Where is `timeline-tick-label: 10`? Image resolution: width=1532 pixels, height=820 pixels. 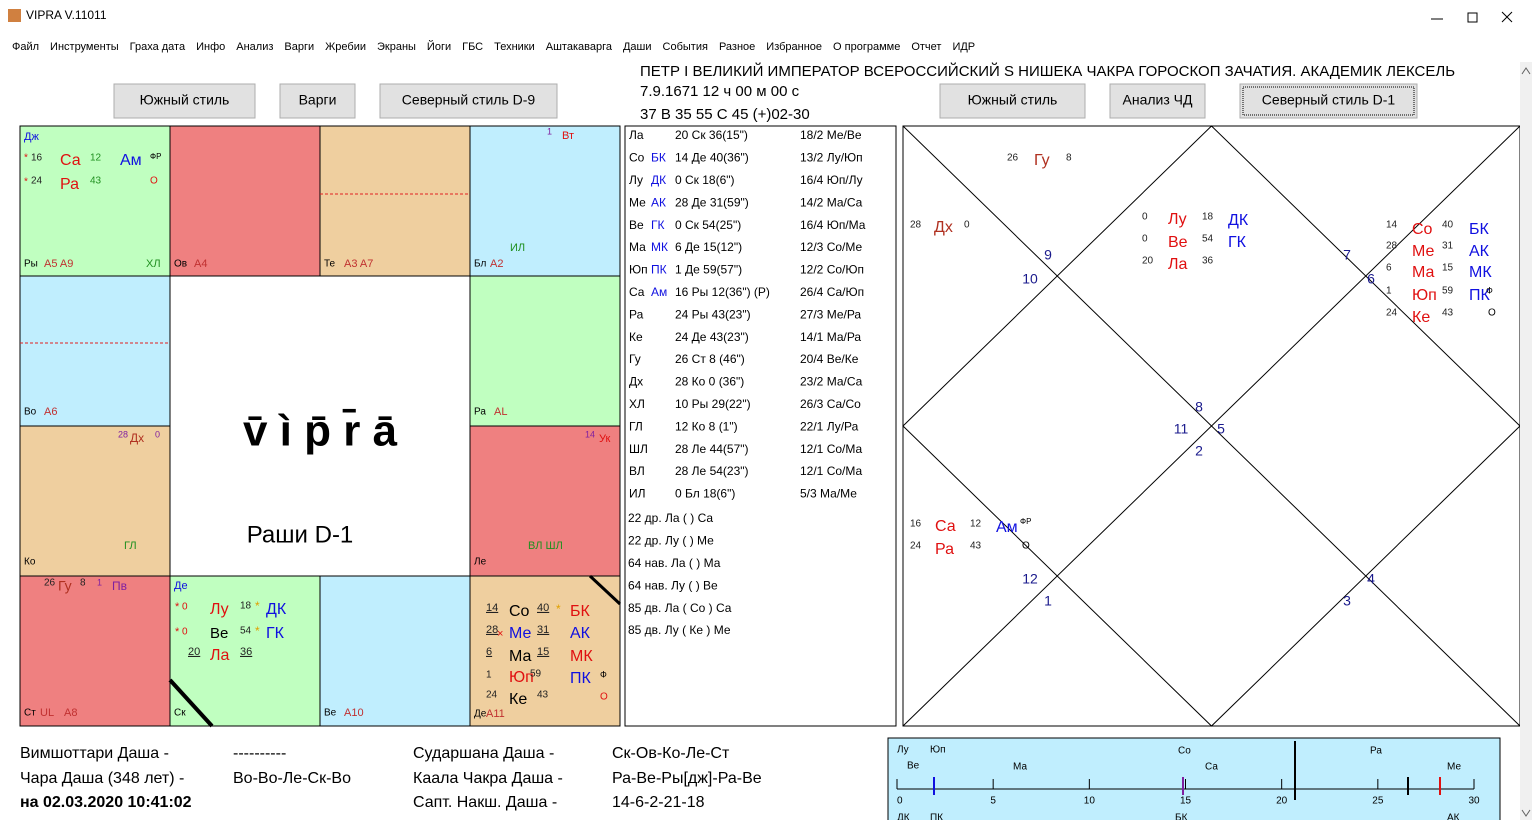 timeline-tick-label: 10 is located at coordinates (1090, 801).